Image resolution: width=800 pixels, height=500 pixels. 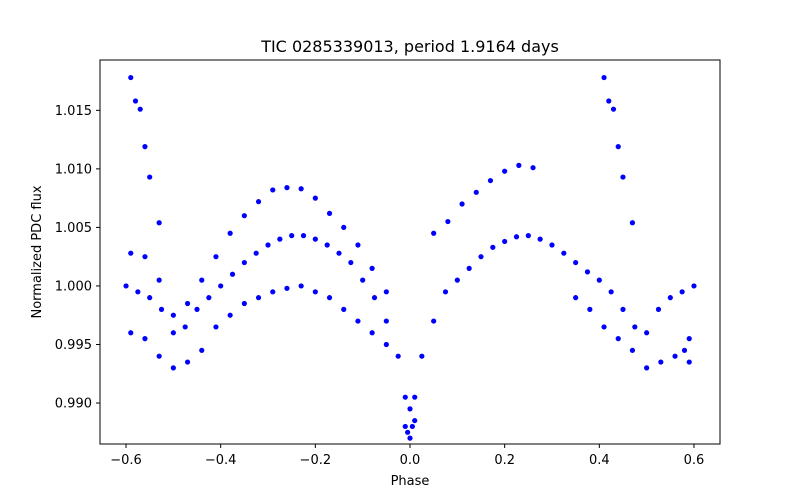 What do you see at coordinates (126, 460) in the screenshot?
I see `x-tick-label: −0.6` at bounding box center [126, 460].